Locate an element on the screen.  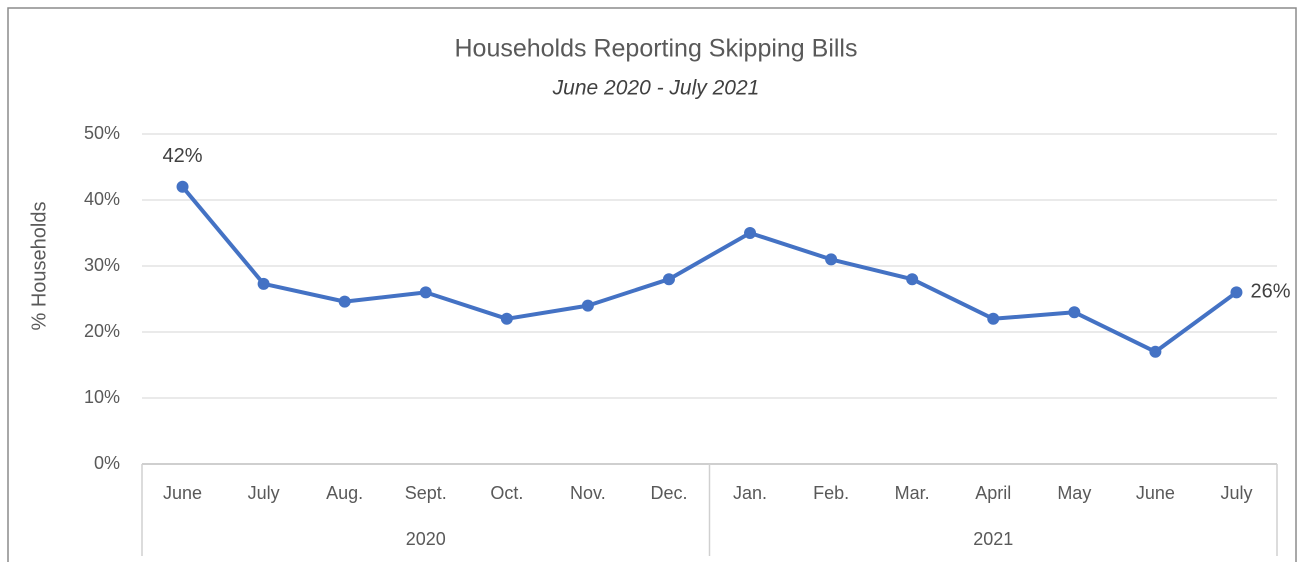
x-tick-label: May is located at coordinates (1074, 493).